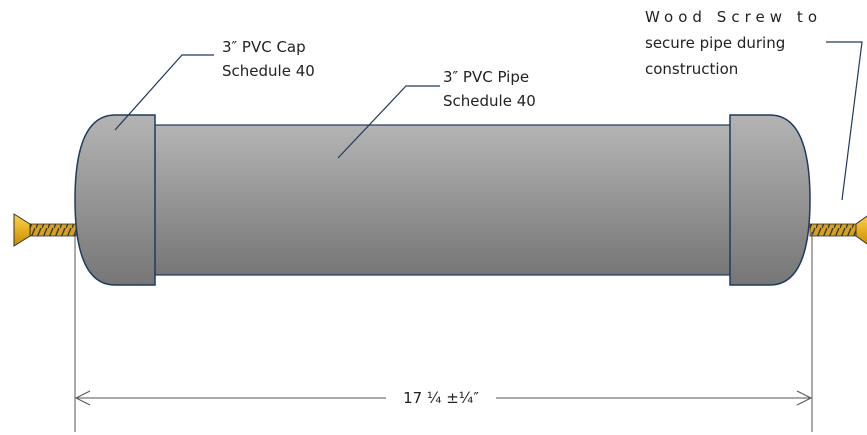 This screenshot has width=867, height=435. Describe the element at coordinates (770, 200) in the screenshot. I see `right-cap` at that location.